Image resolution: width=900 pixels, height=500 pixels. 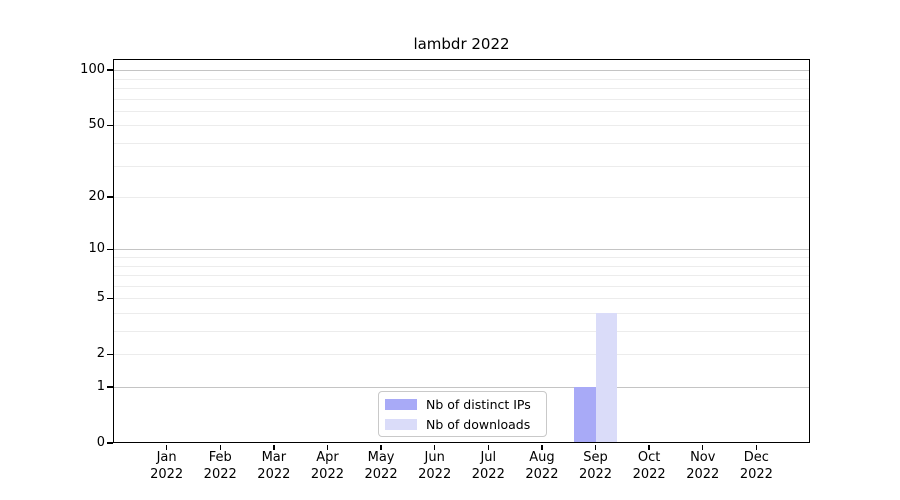 What do you see at coordinates (92, 70) in the screenshot?
I see `y-tick-label: 100` at bounding box center [92, 70].